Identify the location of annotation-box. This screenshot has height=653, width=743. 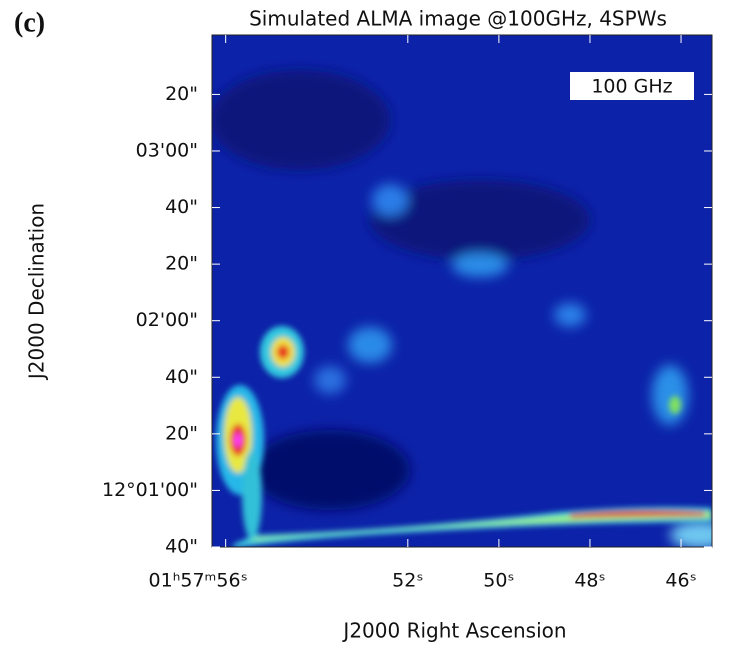
(632, 86).